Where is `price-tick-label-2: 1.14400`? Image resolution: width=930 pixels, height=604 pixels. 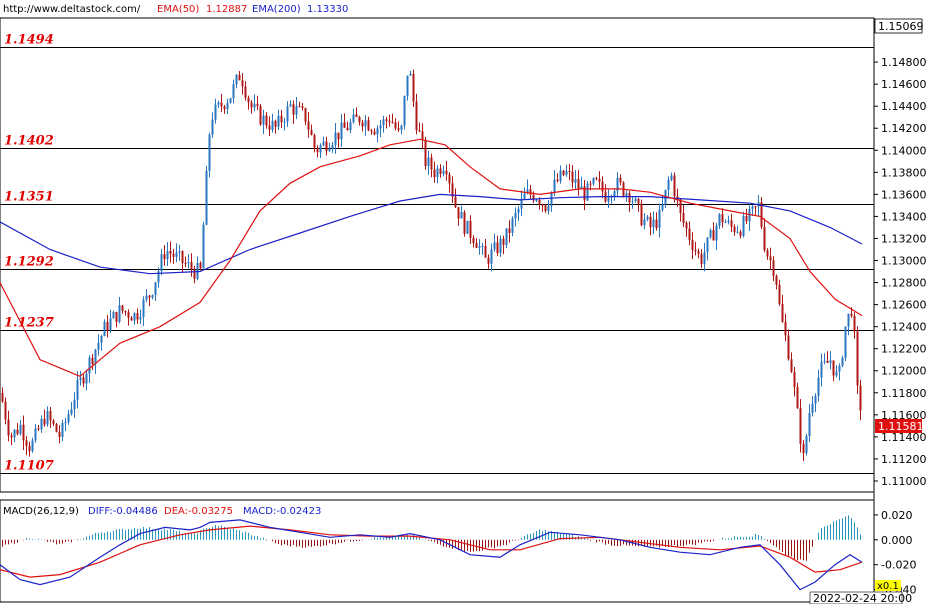
price-tick-label-2: 1.14400 is located at coordinates (904, 106).